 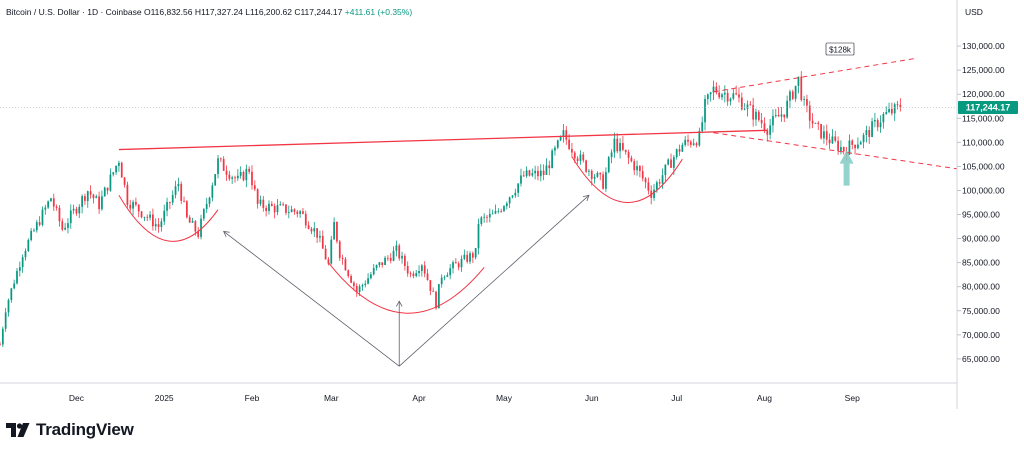 I want to click on y-tick-label: 95,000.00, so click(x=981, y=215).